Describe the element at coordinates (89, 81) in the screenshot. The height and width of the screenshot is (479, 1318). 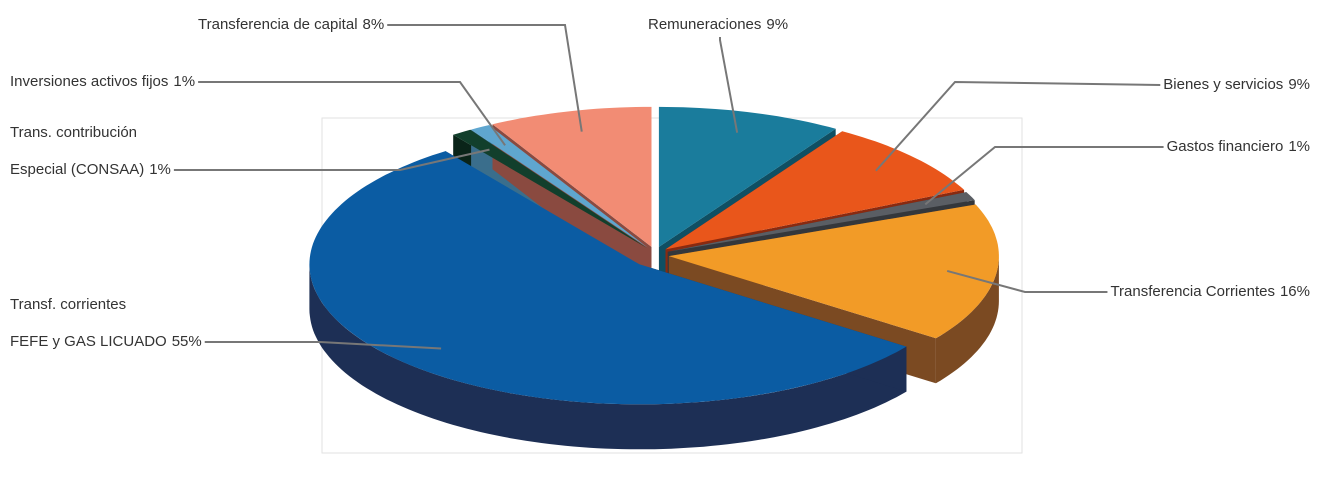
I see `slice-label: Inversiones activos fijos` at that location.